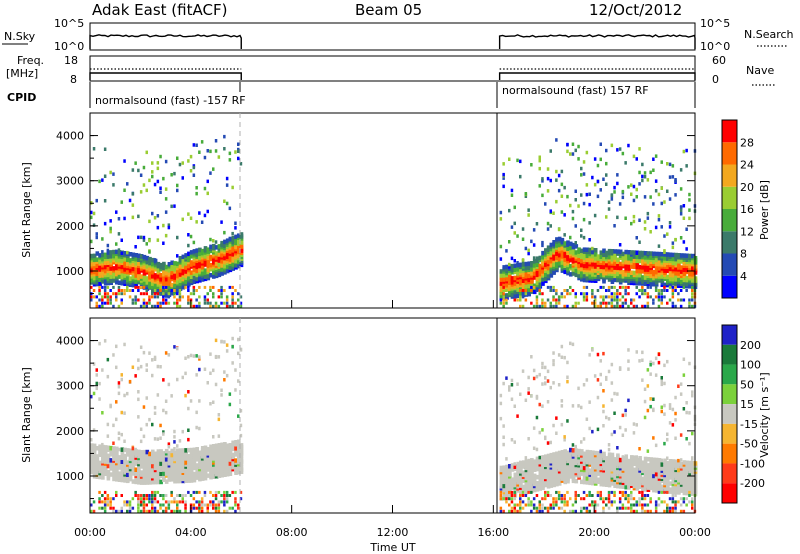 This screenshot has height=554, width=800. Describe the element at coordinates (26, 210) in the screenshot. I see `power-ylabel: Slant Range [km]` at that location.